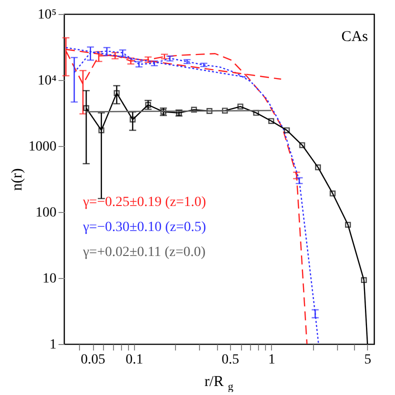 This screenshot has height=395, width=395. I want to click on annotation: CAs, so click(354, 37).